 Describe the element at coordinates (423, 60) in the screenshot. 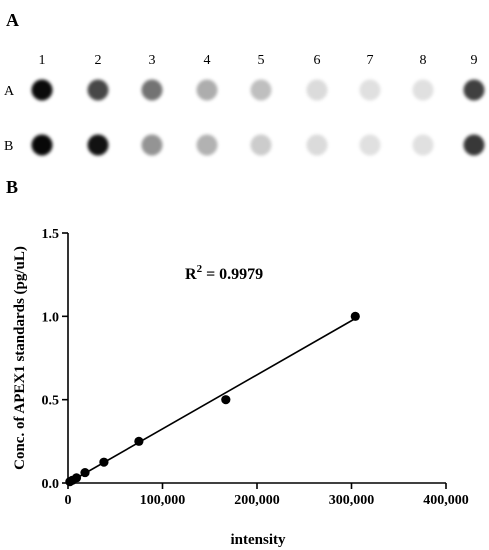

I see `lane-label: 8` at that location.